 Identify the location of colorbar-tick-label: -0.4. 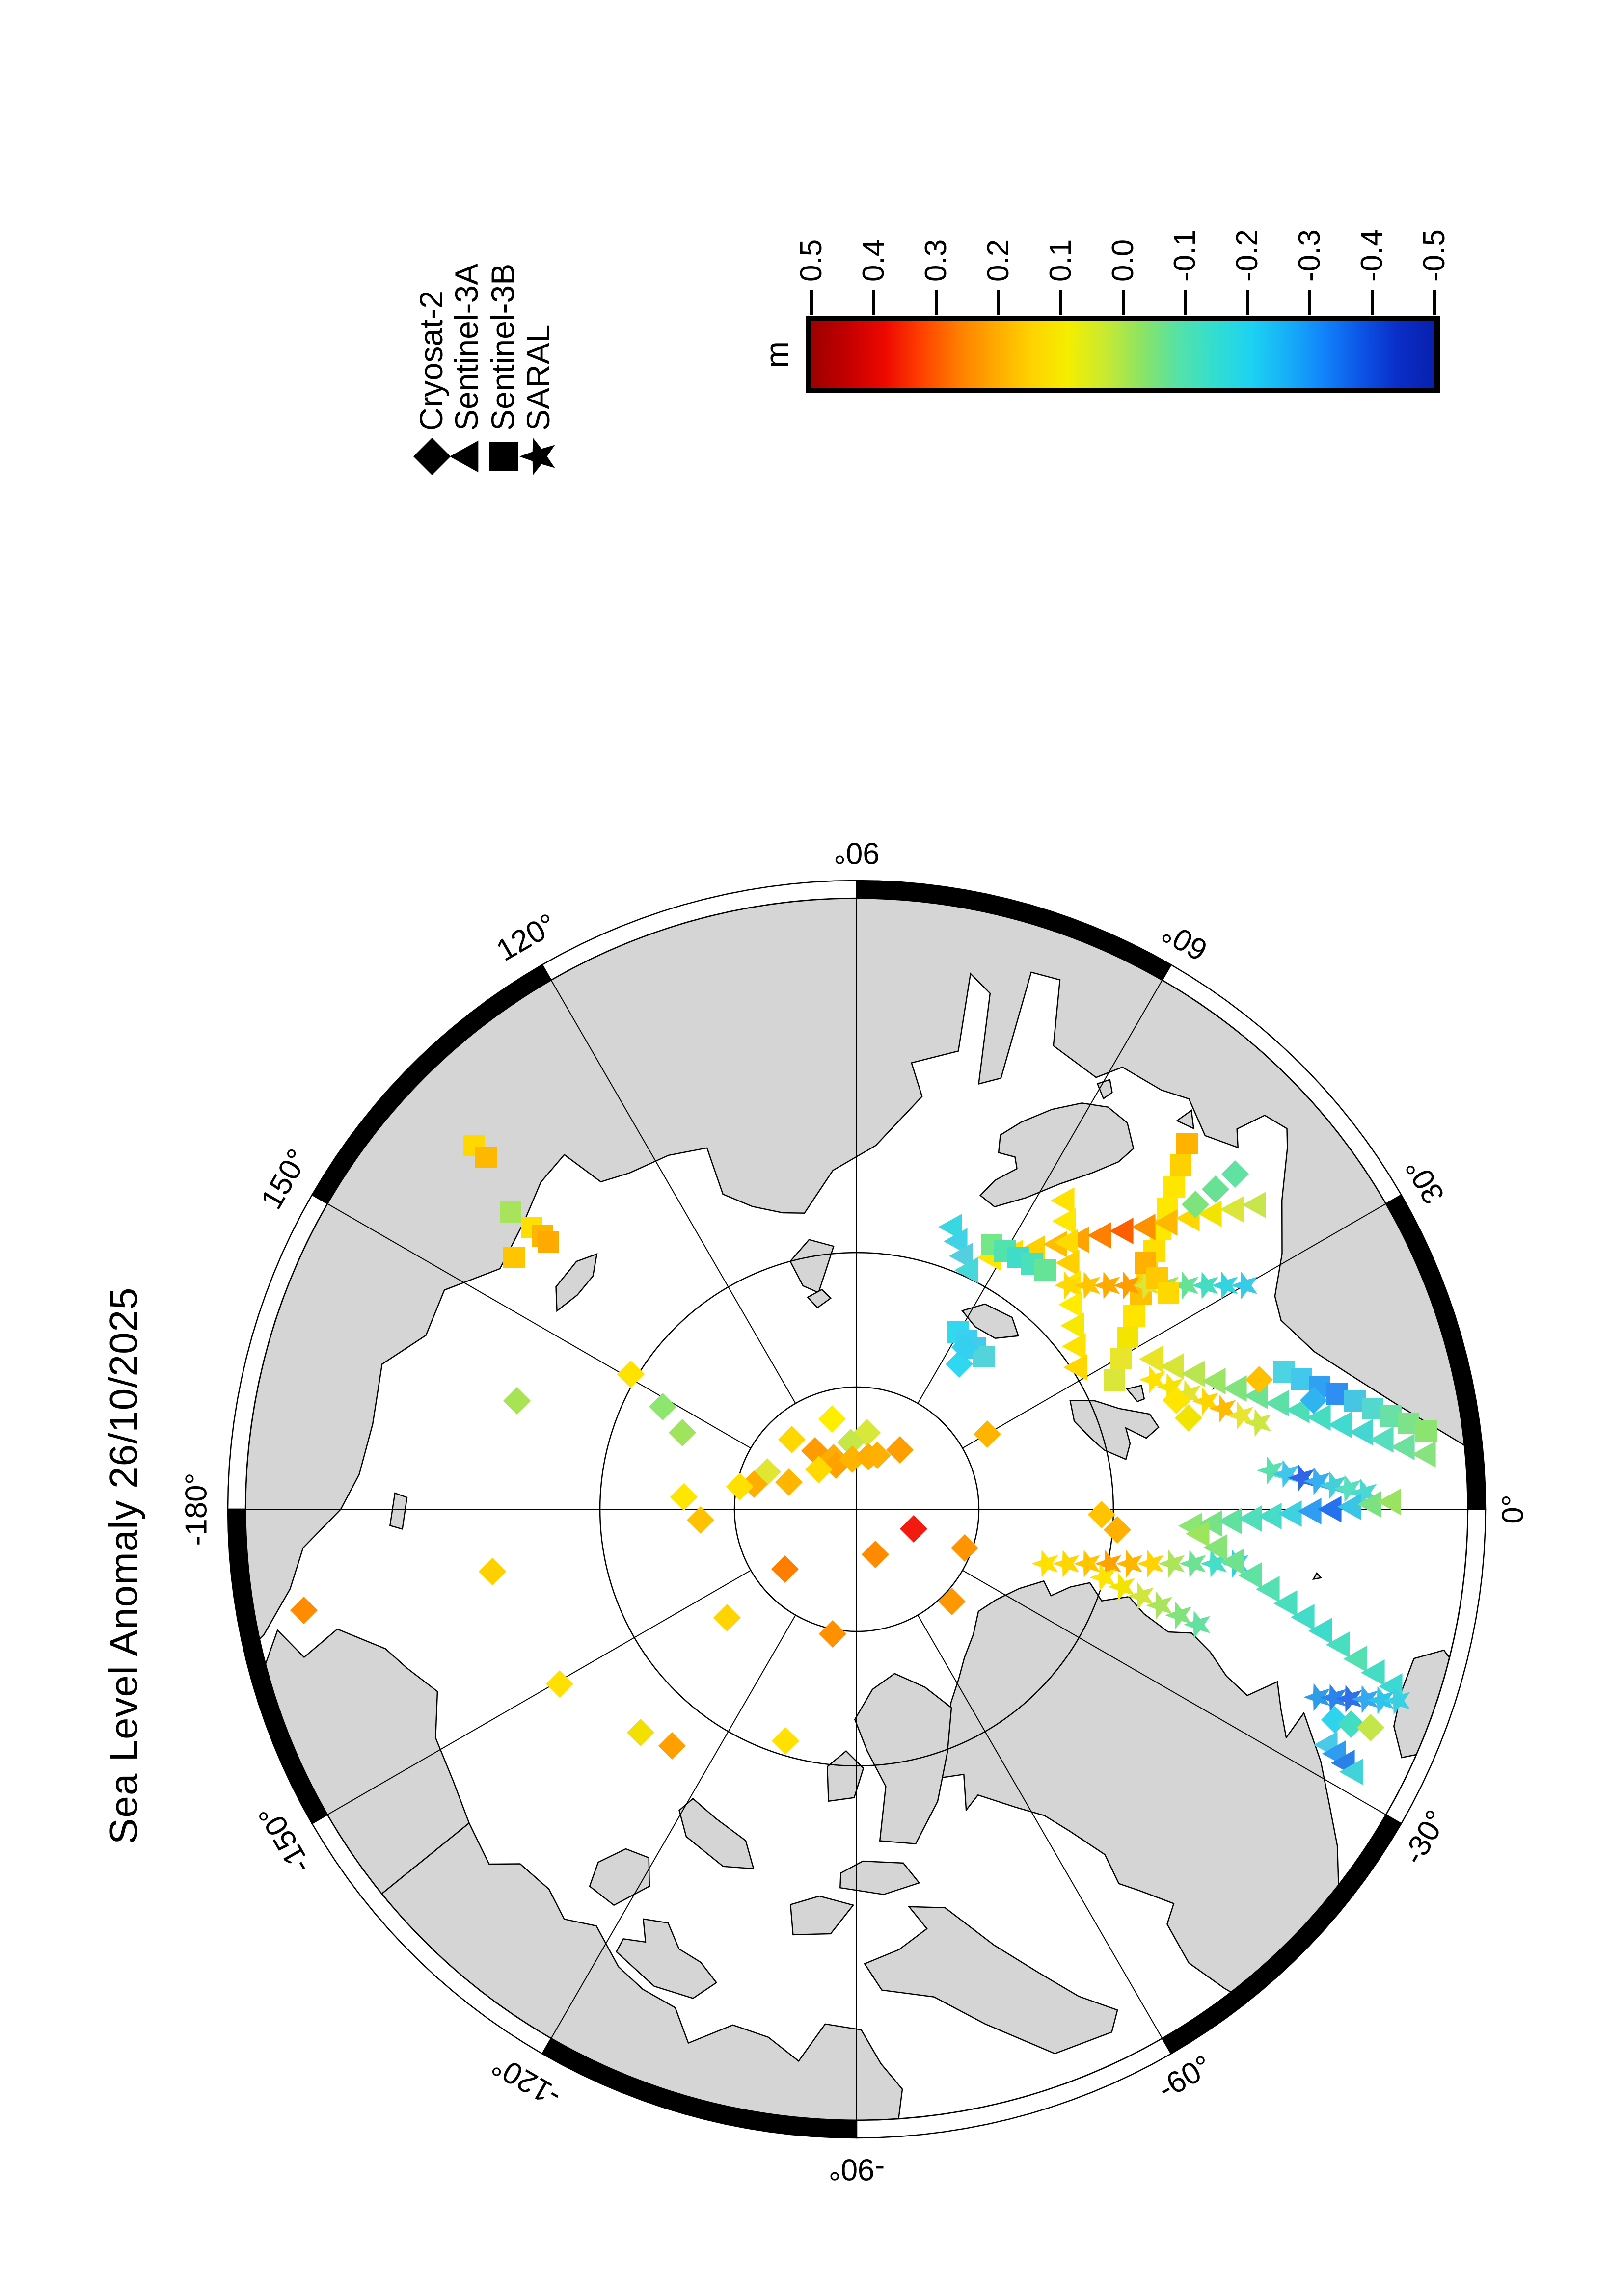
(1372, 255).